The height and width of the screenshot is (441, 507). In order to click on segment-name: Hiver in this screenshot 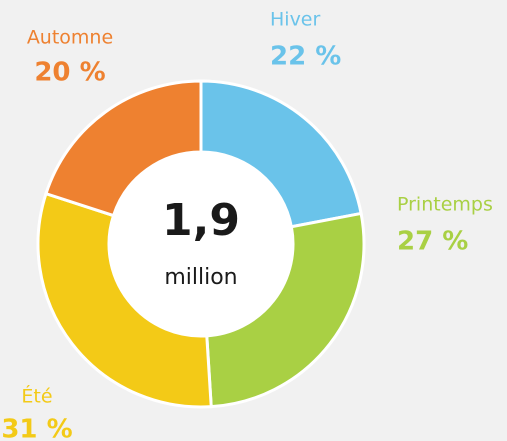, I will do `click(295, 20)`.